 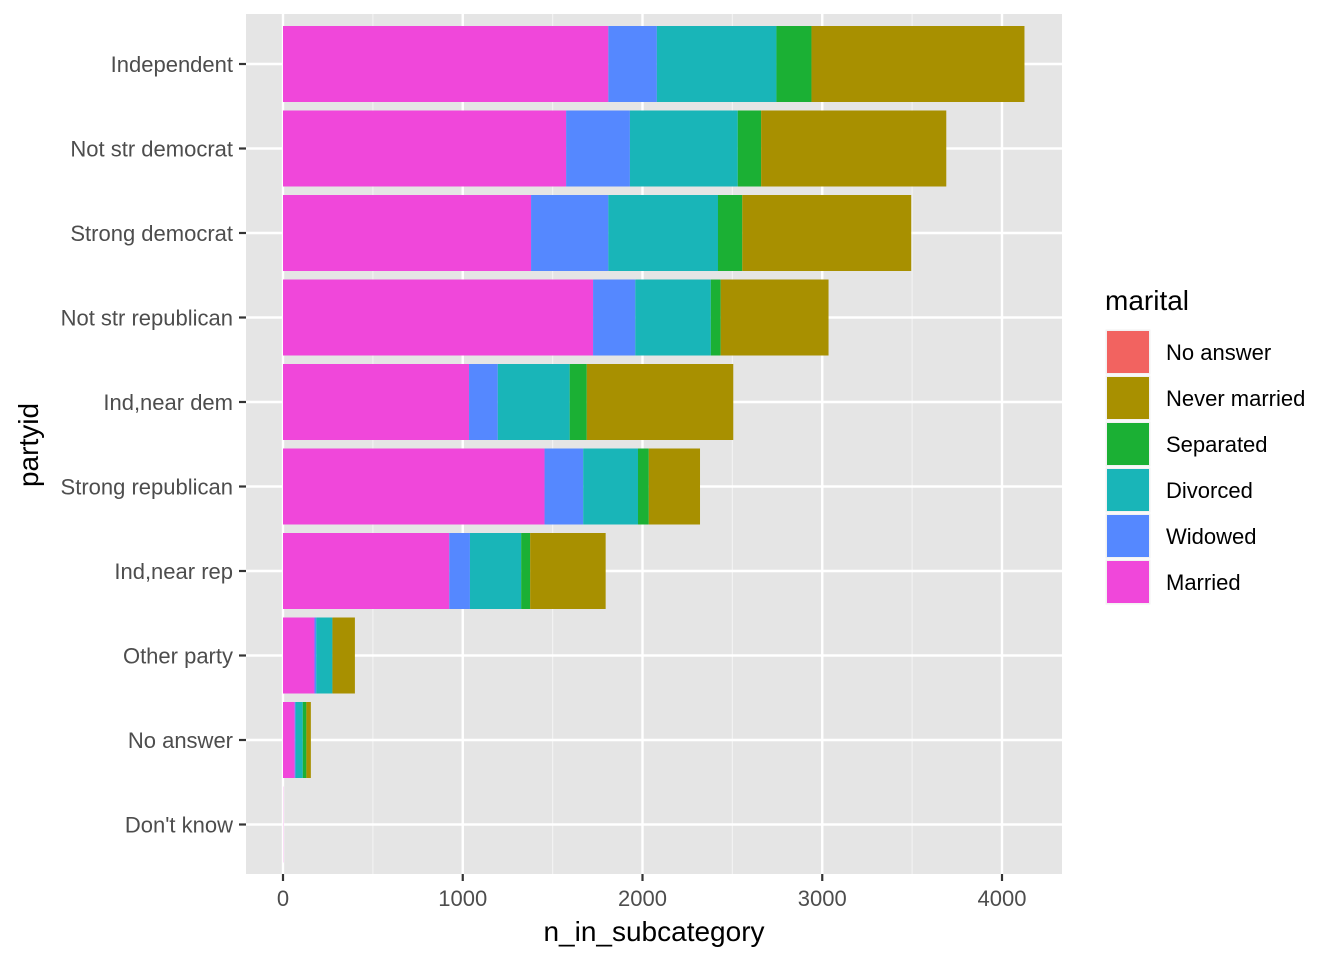 What do you see at coordinates (172, 64) in the screenshot?
I see `y-tick-label: Independent` at bounding box center [172, 64].